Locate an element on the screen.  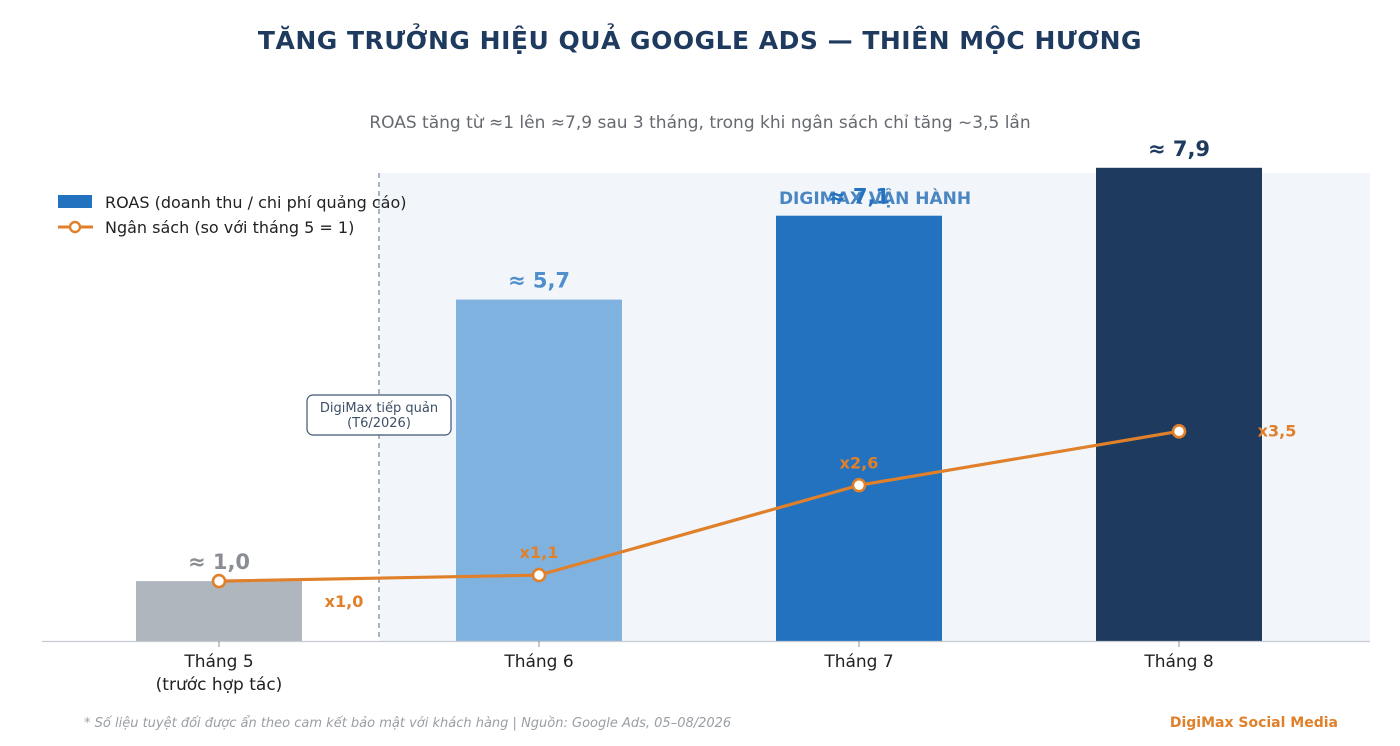
roas-value-label: ≈ 7,9 is located at coordinates (1179, 149).